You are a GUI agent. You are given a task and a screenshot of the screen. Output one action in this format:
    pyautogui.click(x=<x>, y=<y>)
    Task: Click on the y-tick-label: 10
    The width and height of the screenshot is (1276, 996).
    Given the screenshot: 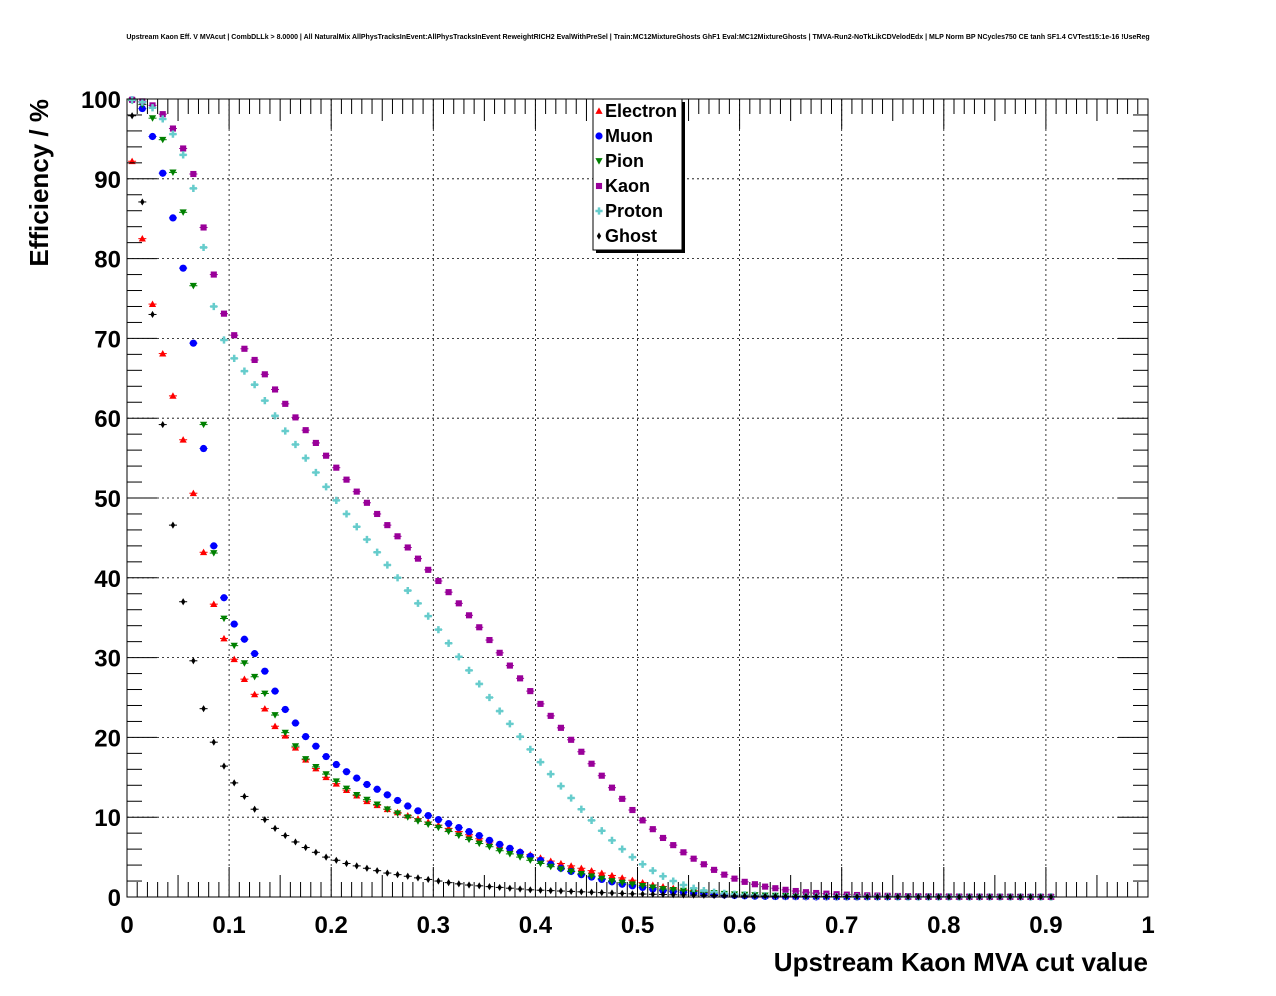 What is the action you would take?
    pyautogui.click(x=107, y=818)
    